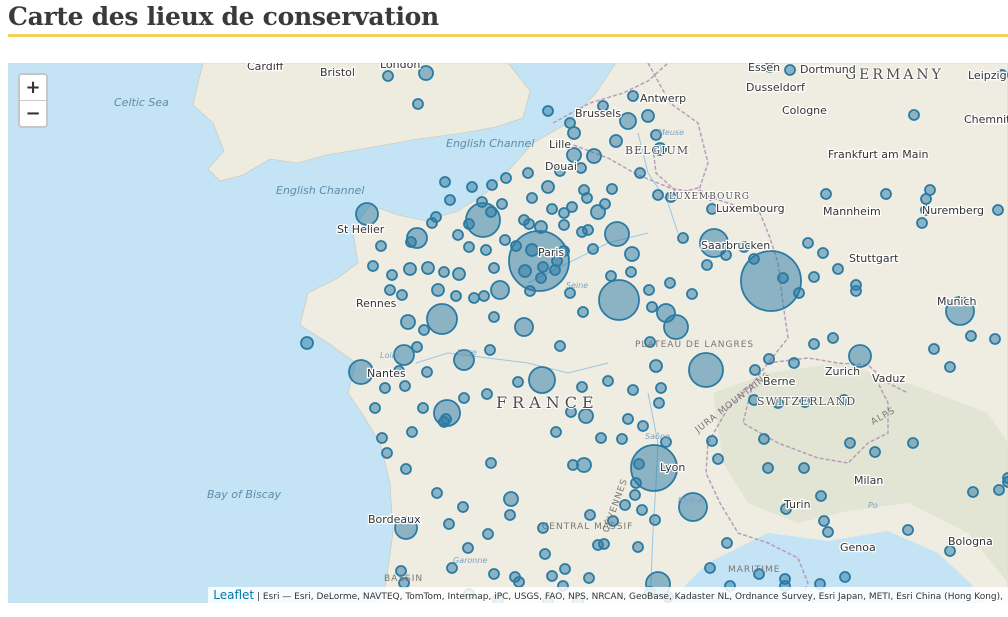  What do you see at coordinates (234, 595) in the screenshot?
I see `leaflet-link: Leaflet` at bounding box center [234, 595].